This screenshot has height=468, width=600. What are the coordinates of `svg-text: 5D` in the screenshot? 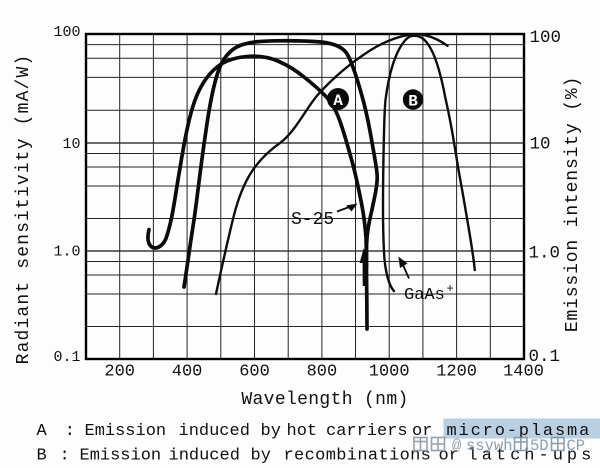 It's located at (539, 446).